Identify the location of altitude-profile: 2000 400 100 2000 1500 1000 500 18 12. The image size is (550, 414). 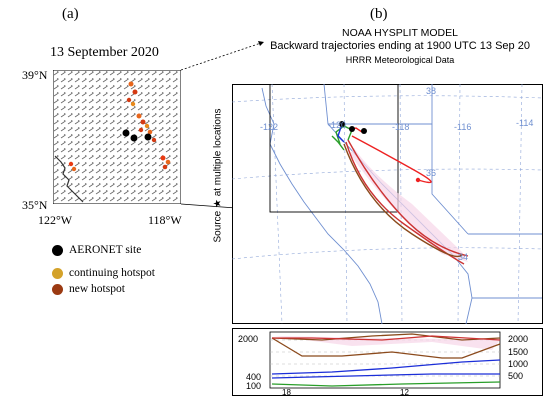
(387, 362).